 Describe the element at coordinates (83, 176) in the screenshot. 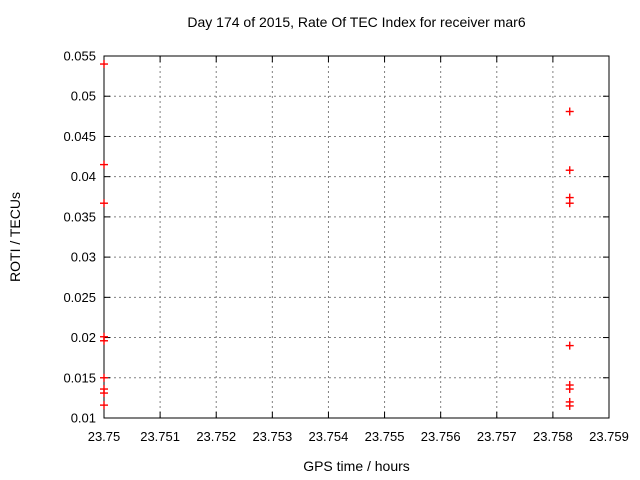

I see `y-tick-label: 0.04` at that location.